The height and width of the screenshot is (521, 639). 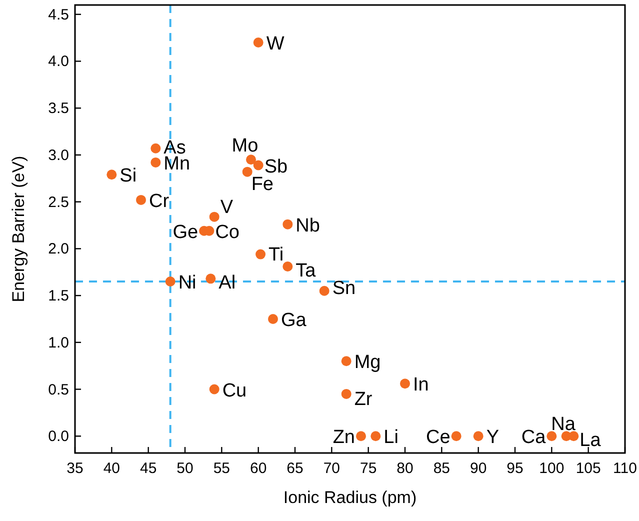 I want to click on annotation: In, so click(x=421, y=385).